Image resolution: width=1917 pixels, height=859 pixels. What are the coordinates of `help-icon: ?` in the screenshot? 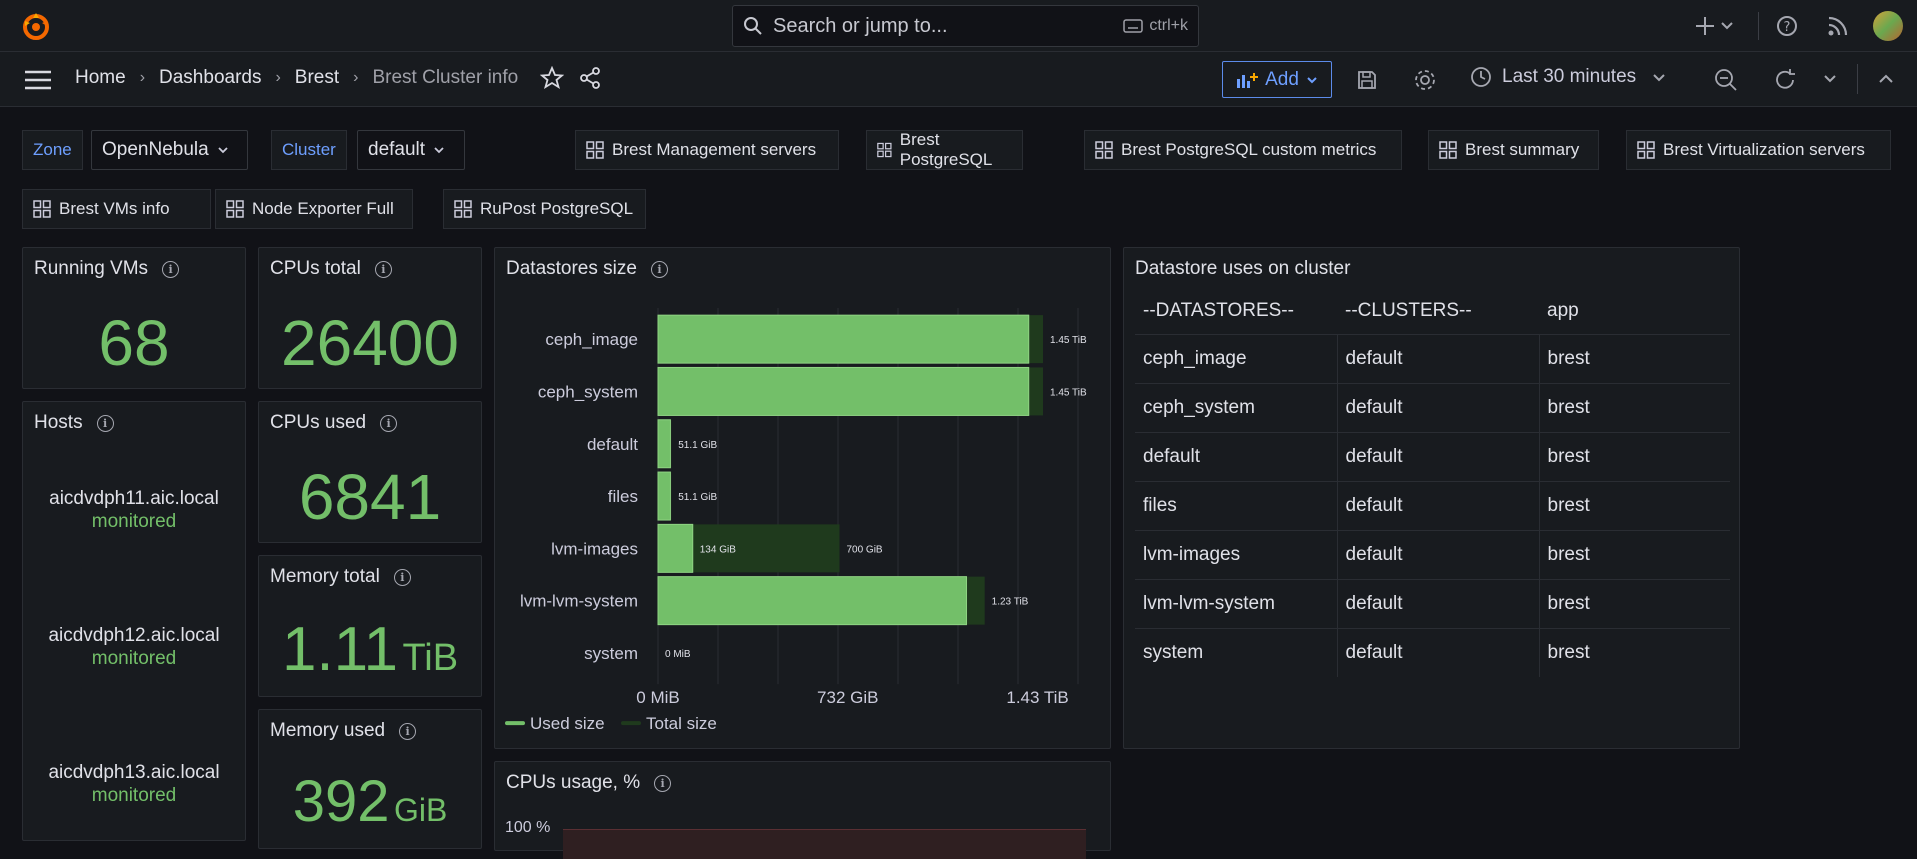 It's located at (1787, 26).